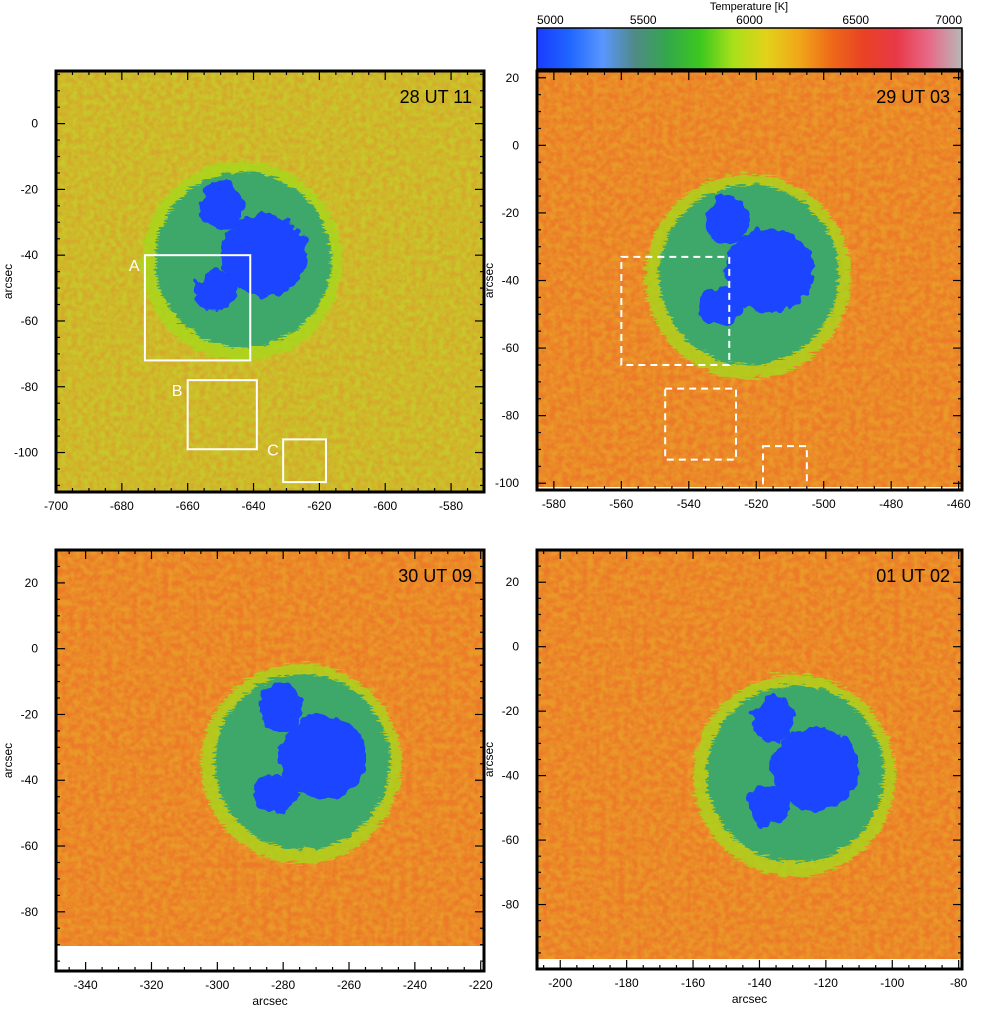 The image size is (981, 1014). Describe the element at coordinates (826, 983) in the screenshot. I see `x-tick-label: -120` at that location.